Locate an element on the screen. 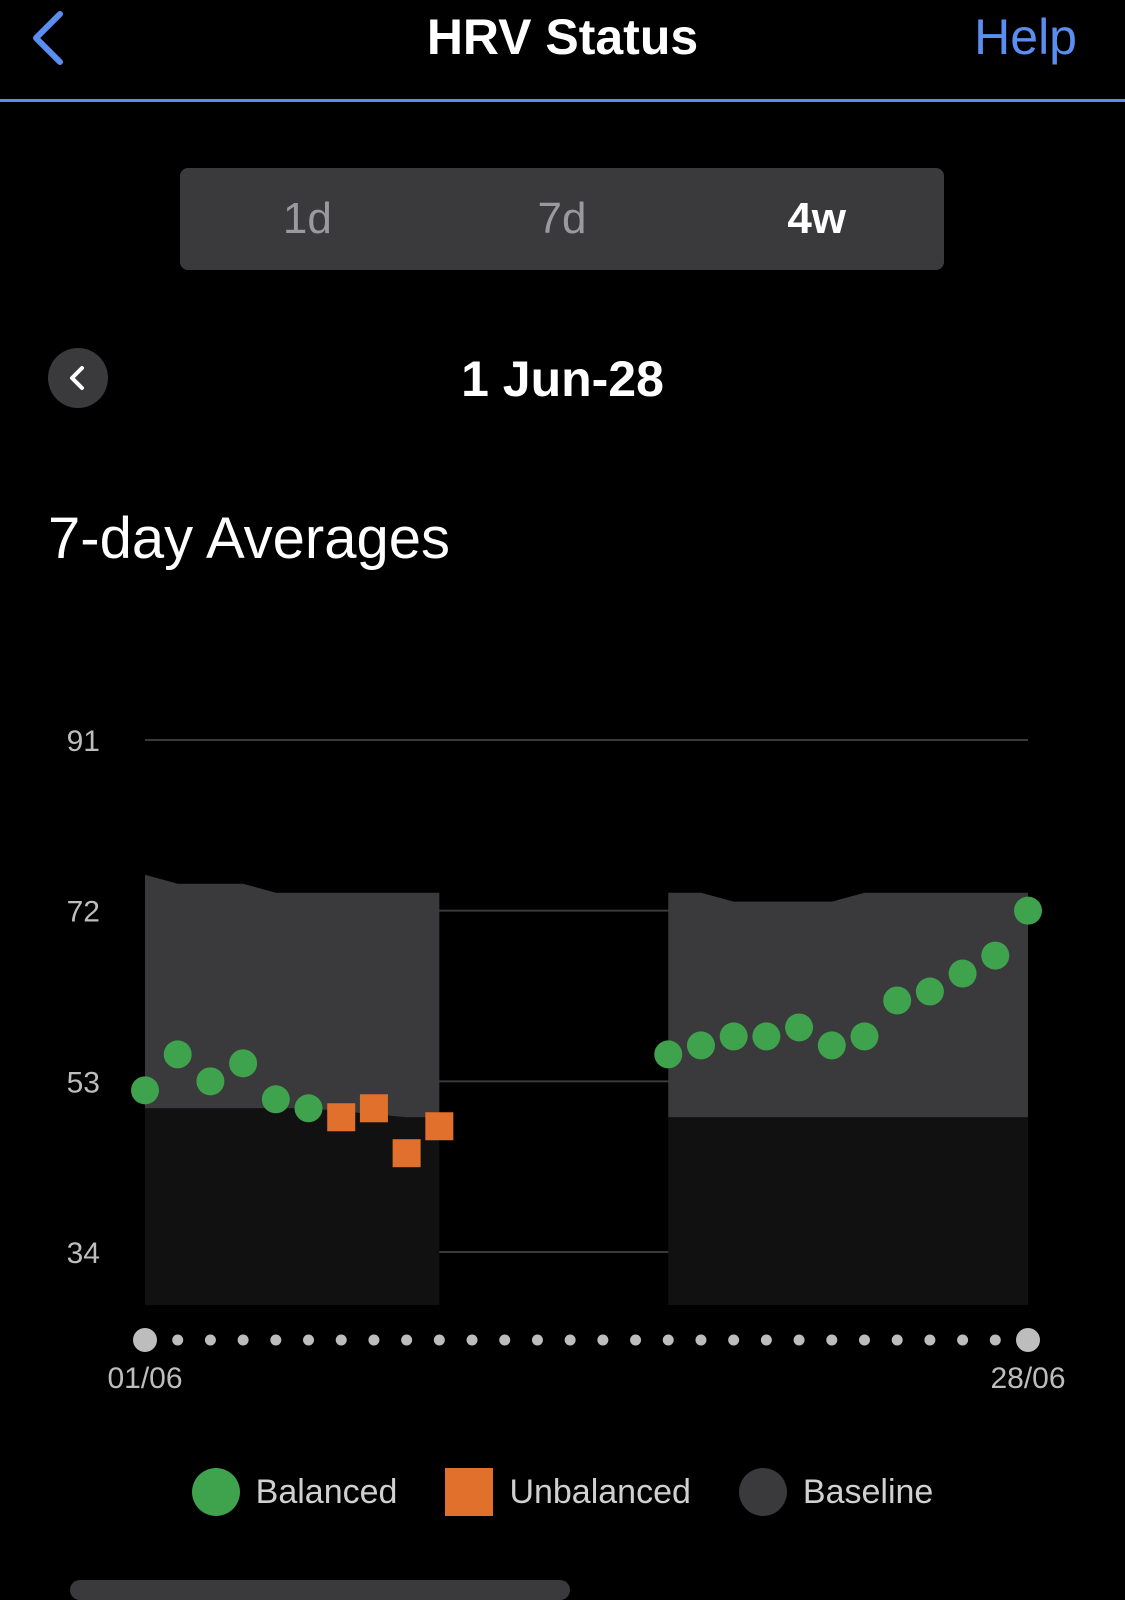 Image resolution: width=1125 pixels, height=1600 pixels. legend-balanced-label: Balanced is located at coordinates (326, 1491).